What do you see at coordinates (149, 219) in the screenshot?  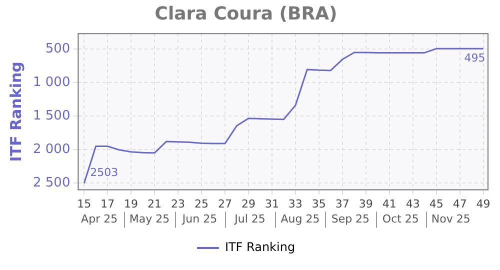 I see `text: May 25` at bounding box center [149, 219].